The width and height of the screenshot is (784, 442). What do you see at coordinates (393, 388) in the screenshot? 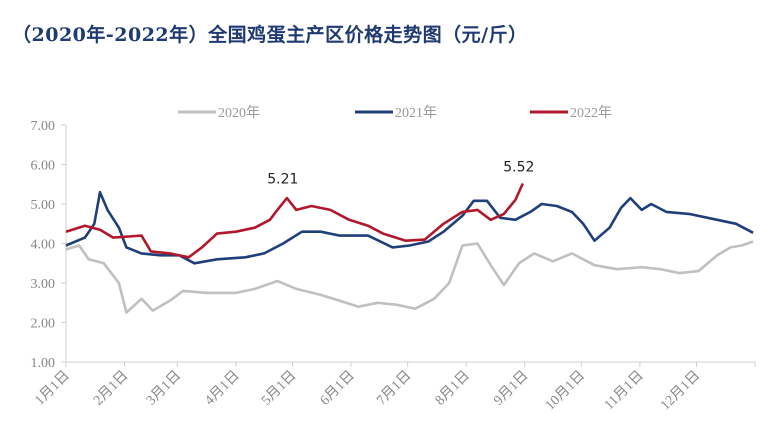
I see `x-tick-label: 7月1日` at bounding box center [393, 388].